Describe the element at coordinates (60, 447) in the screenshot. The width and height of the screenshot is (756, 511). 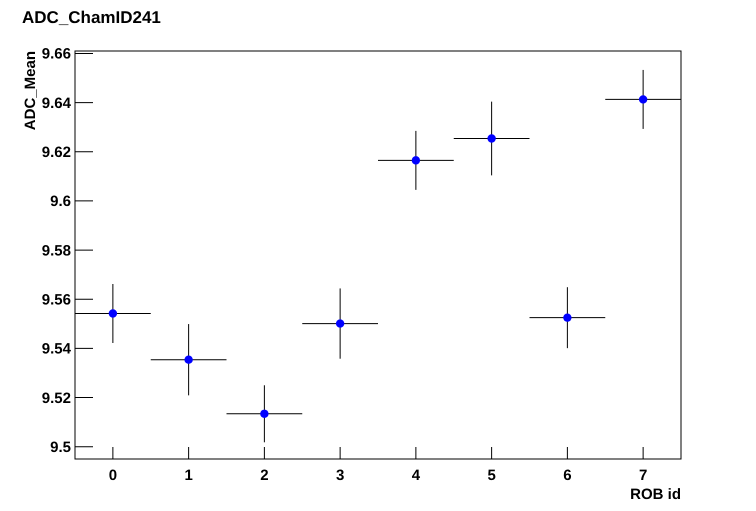
I see `y-tick-label: 9.5` at that location.